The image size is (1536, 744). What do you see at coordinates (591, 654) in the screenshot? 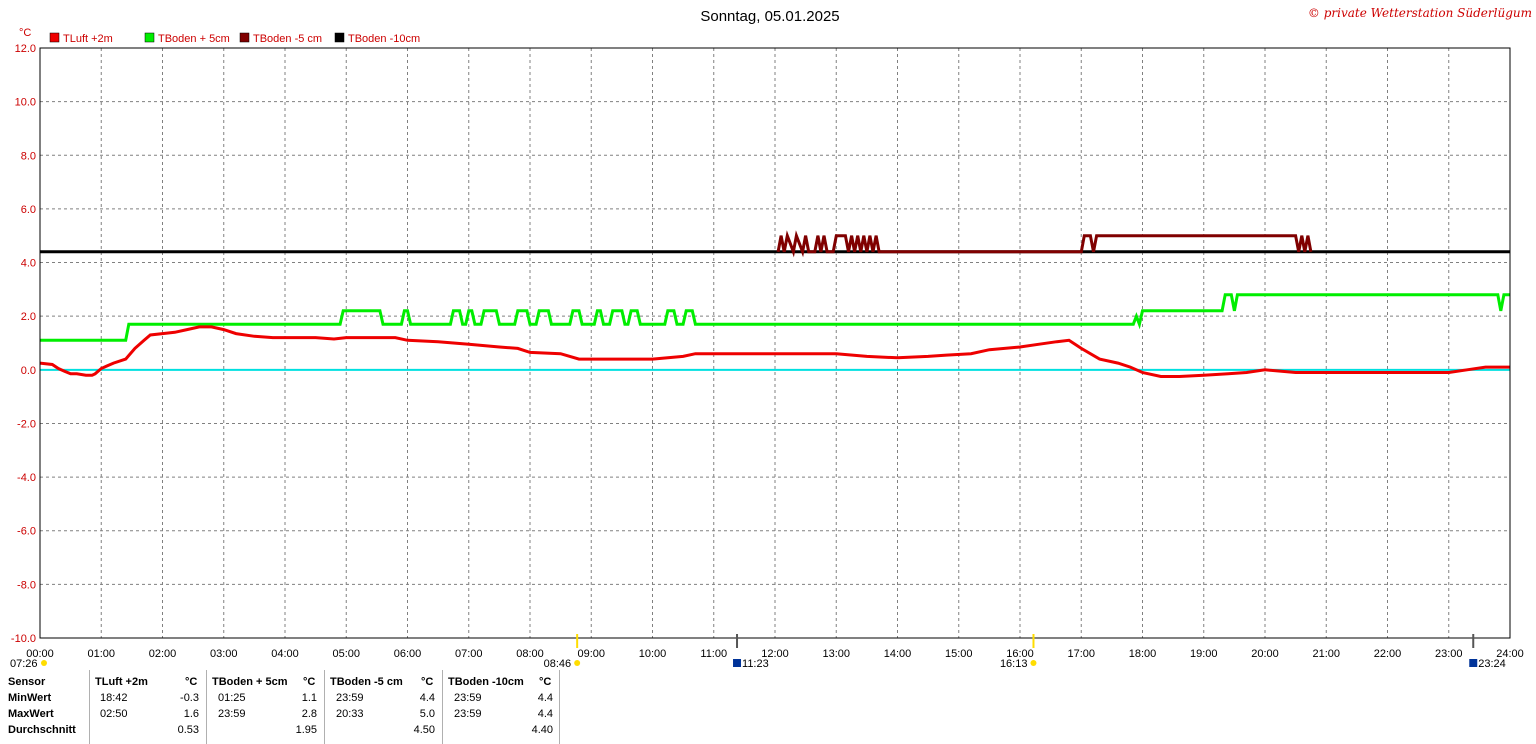
I see `x-tick-label: 09:00` at bounding box center [591, 654].